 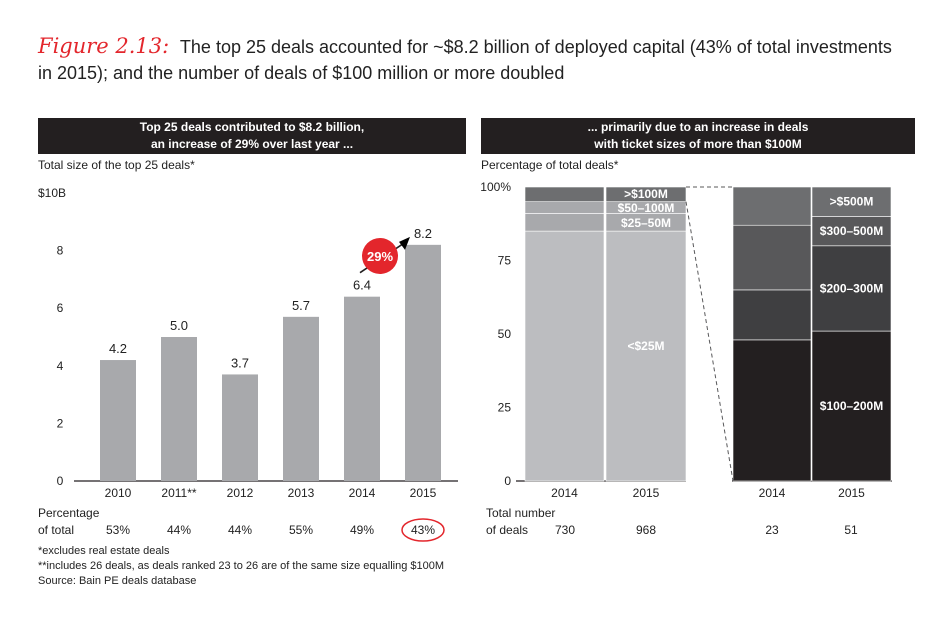 I want to click on x-tick-label: 2013, so click(x=301, y=493).